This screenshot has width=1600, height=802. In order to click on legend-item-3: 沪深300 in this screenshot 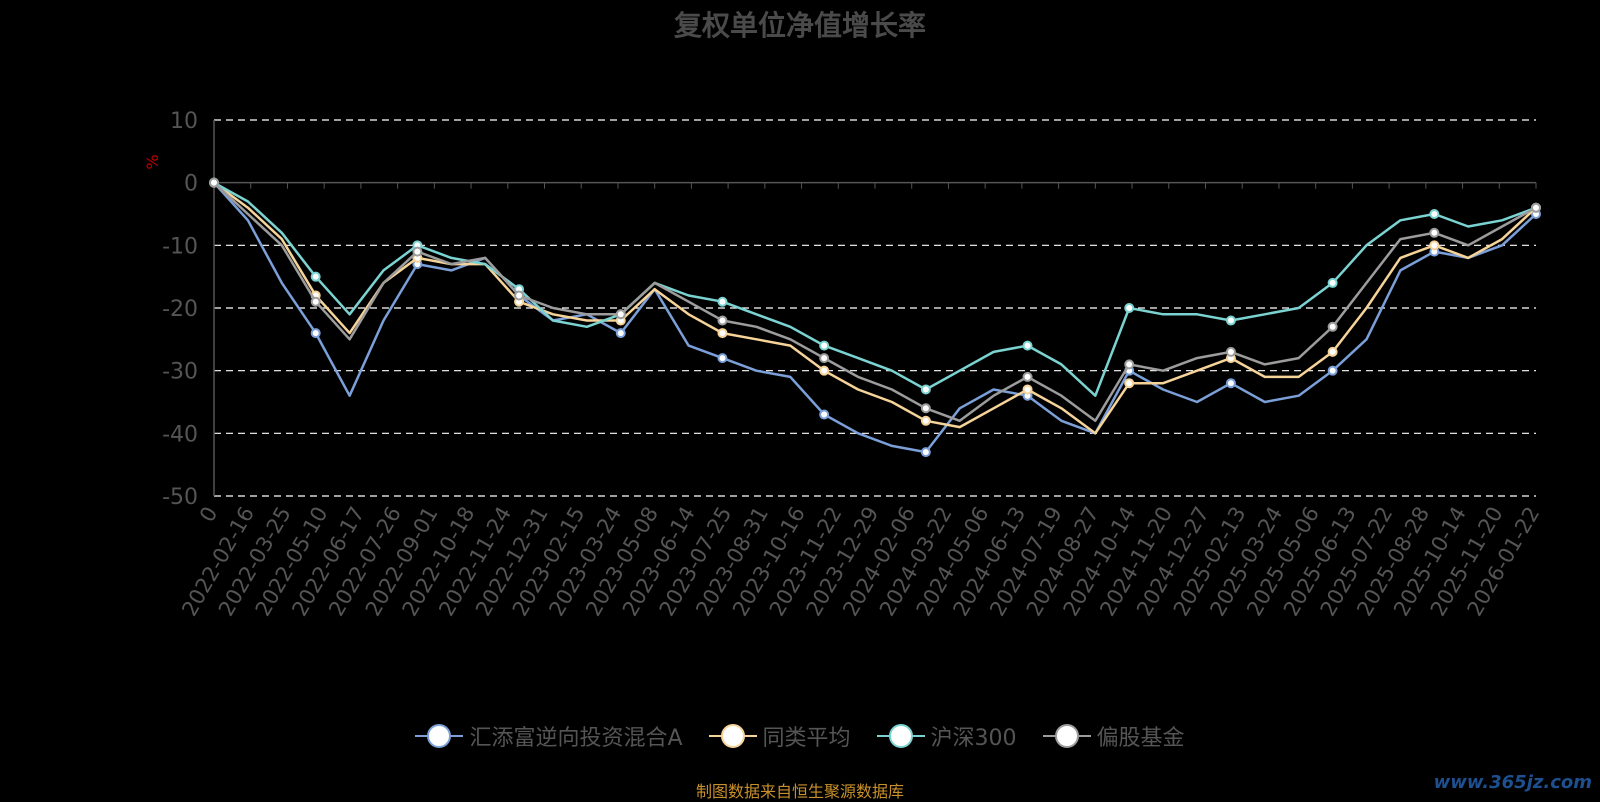, I will do `click(946, 736)`.